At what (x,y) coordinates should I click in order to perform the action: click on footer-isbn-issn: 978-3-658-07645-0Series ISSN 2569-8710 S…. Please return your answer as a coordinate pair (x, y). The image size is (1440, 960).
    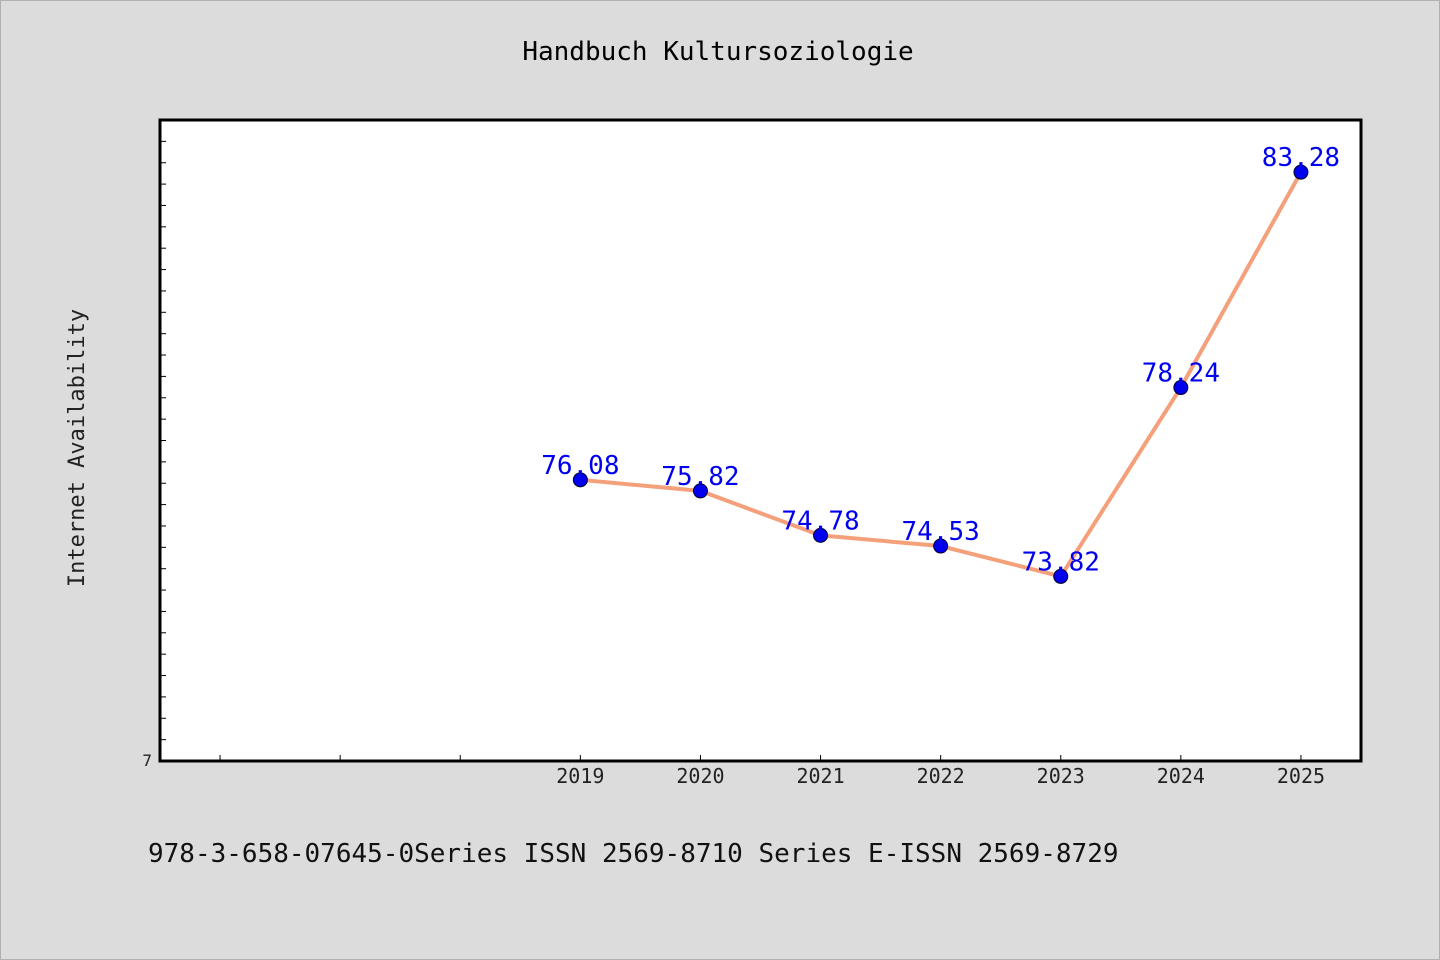
    Looking at the image, I should click on (633, 854).